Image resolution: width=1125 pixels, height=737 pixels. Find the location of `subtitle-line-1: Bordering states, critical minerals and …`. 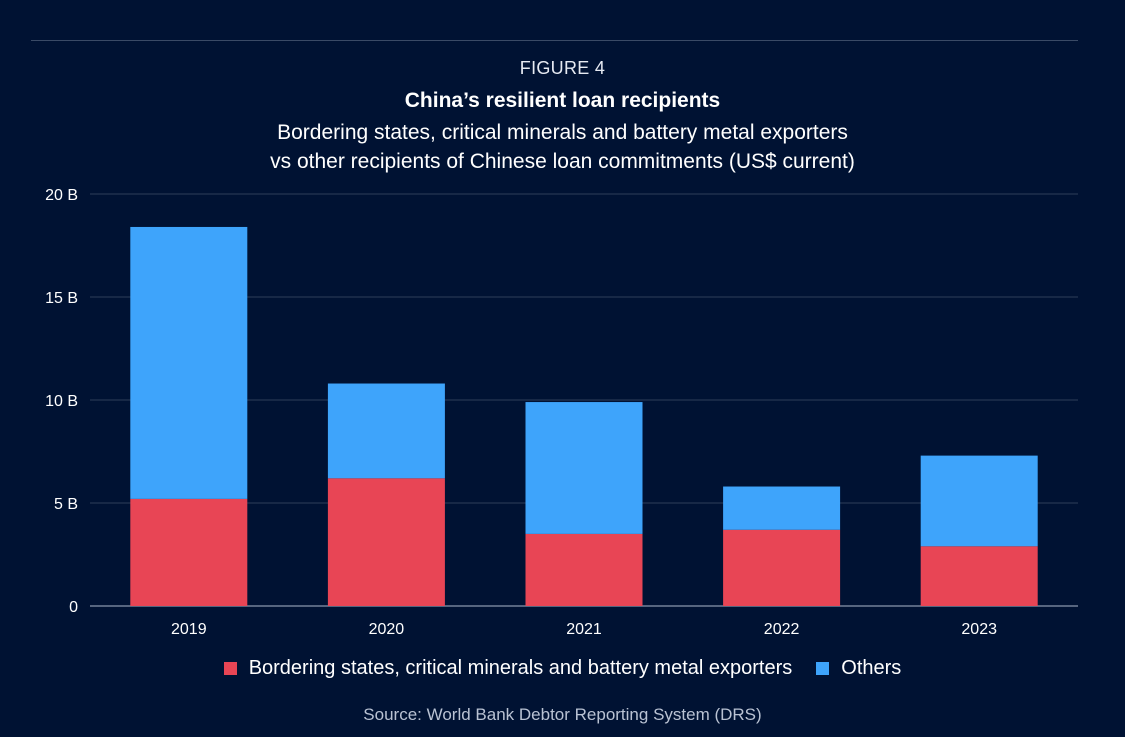

subtitle-line-1: Bordering states, critical minerals and … is located at coordinates (562, 132).